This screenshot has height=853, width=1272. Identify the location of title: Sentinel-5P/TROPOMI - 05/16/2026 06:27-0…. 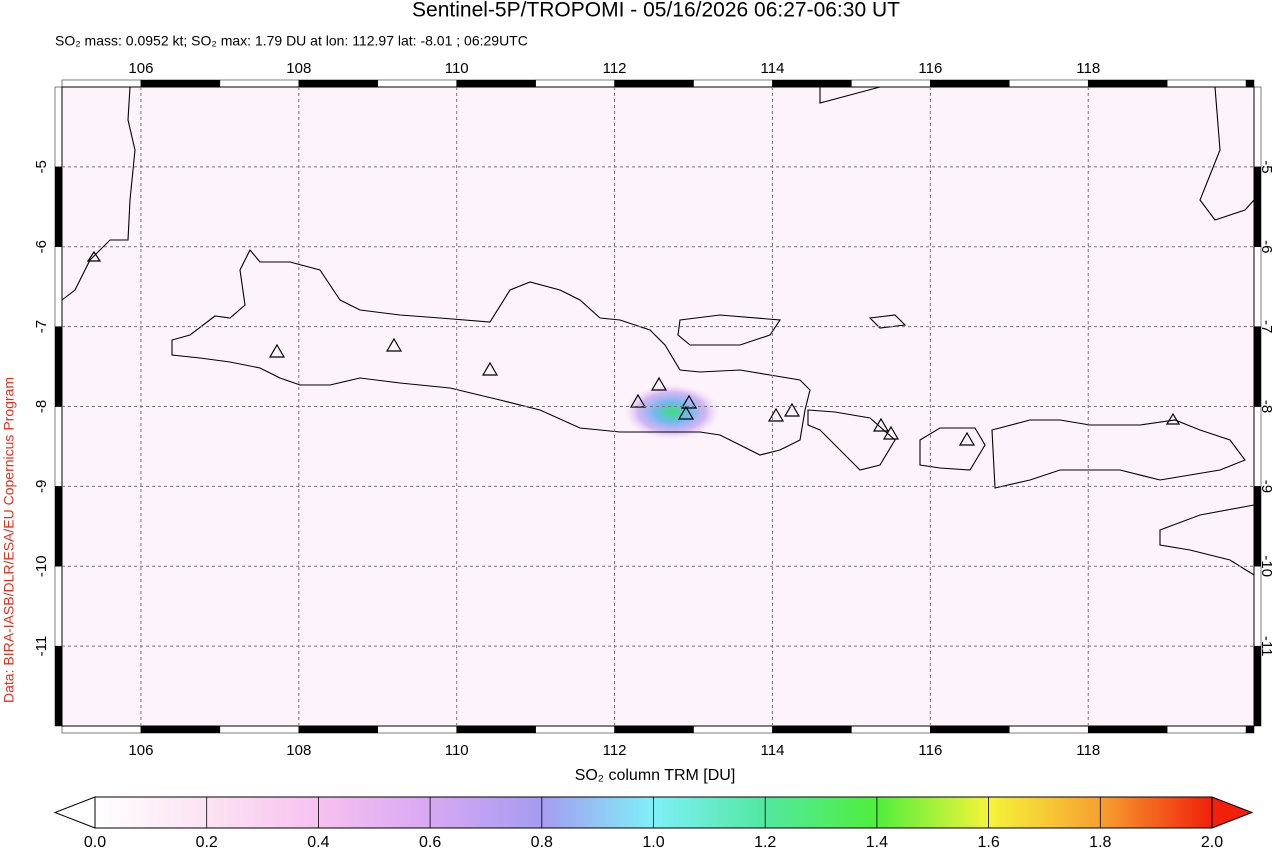
(656, 11).